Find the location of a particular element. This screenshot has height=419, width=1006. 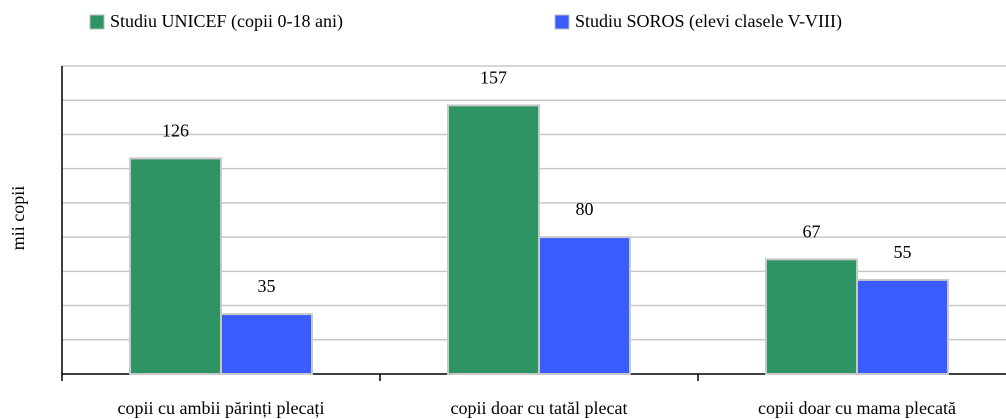

data-label: 157 is located at coordinates (493, 77).